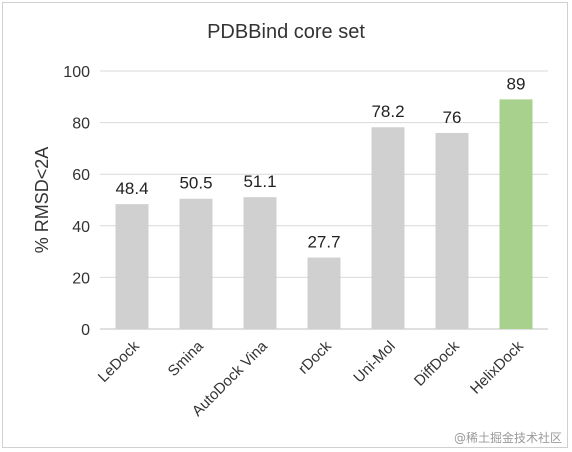 This screenshot has width=572, height=452. I want to click on y-tick-label: 100, so click(76, 72).